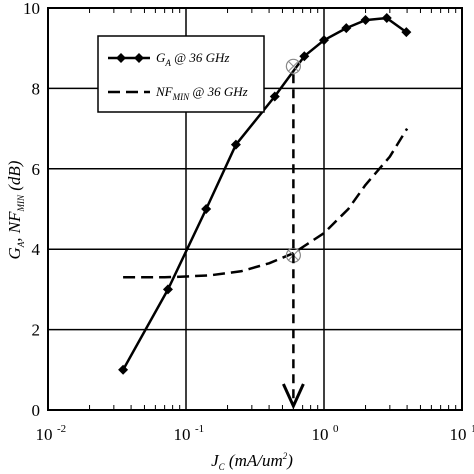 The width and height of the screenshot is (474, 474). Describe the element at coordinates (31, 9) in the screenshot. I see `y-tick-label: 10` at that location.